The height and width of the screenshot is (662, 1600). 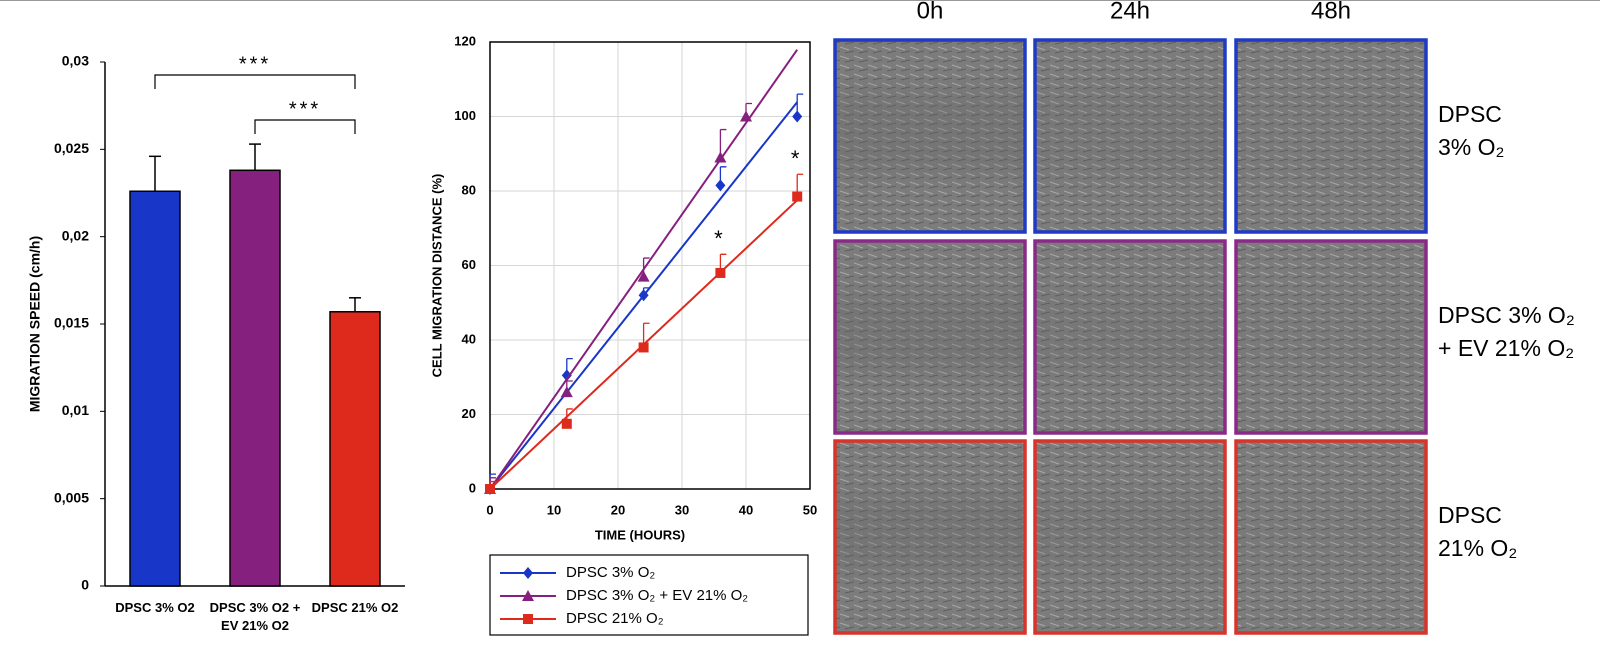 I want to click on x-tick-label: DPSC 3% O2 + EV 21% O2, so click(x=255, y=616).